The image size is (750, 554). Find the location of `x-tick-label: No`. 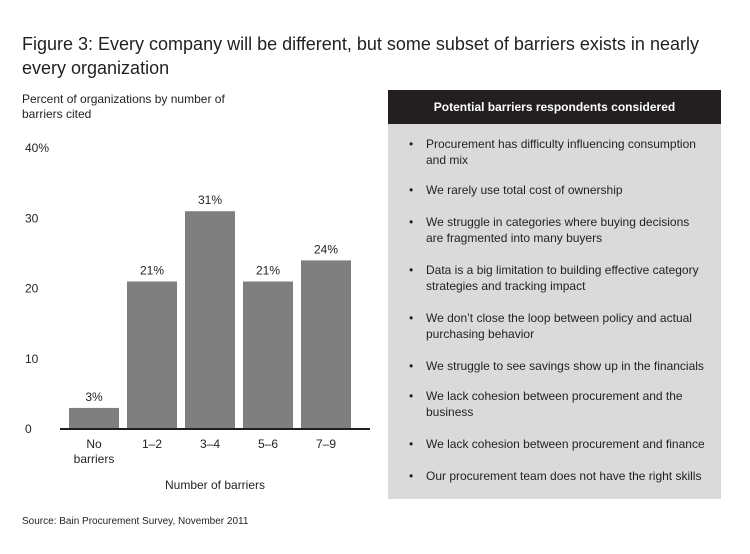

x-tick-label: No is located at coordinates (94, 444).